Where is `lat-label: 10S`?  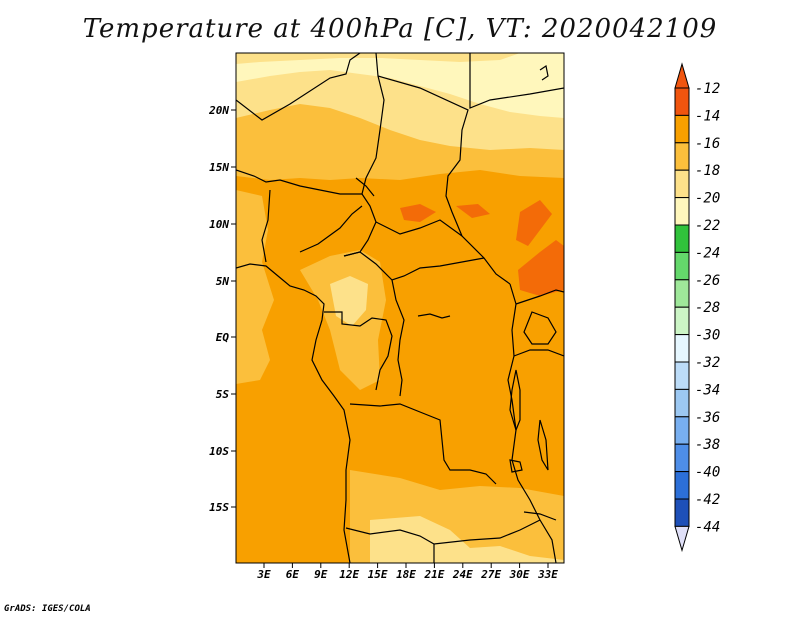
lat-label: 10S is located at coordinates (219, 451).